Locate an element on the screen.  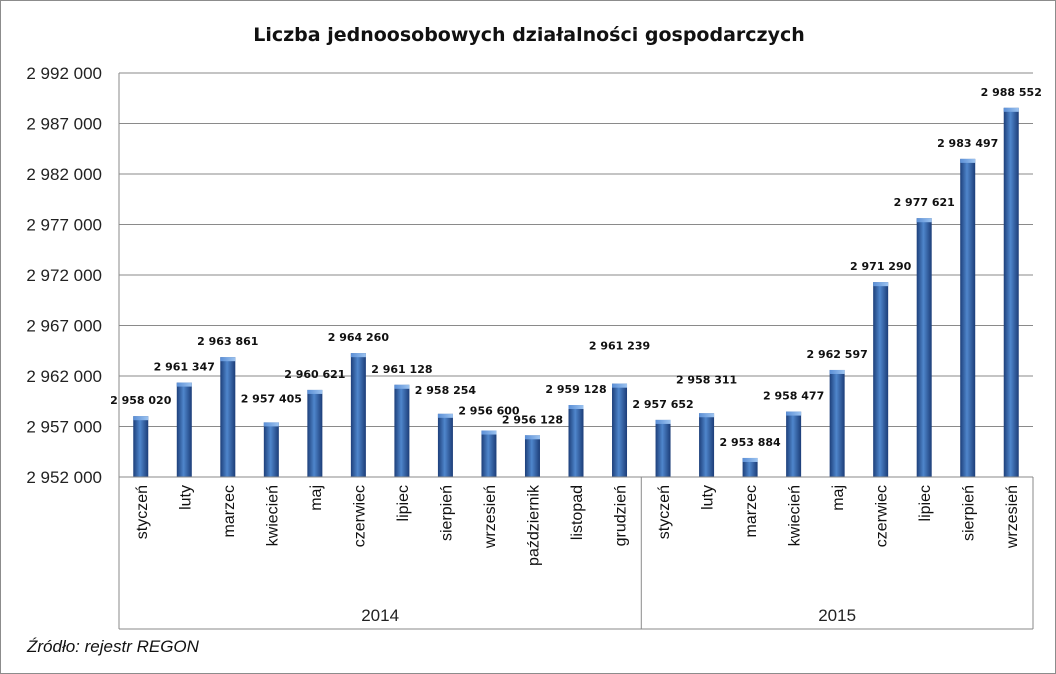
data-label: 2 958 020 is located at coordinates (141, 400).